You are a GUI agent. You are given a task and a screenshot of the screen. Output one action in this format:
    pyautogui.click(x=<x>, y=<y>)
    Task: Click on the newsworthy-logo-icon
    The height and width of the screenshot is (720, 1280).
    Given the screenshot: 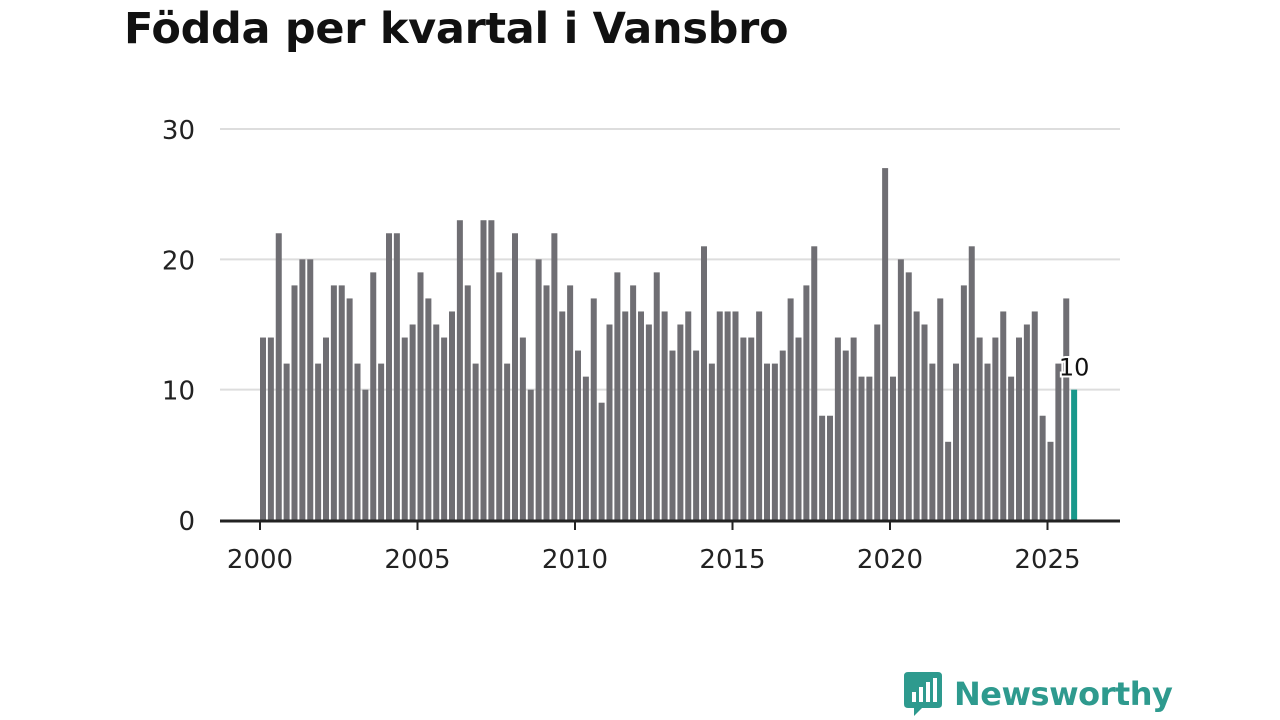 What is the action you would take?
    pyautogui.click(x=923, y=694)
    